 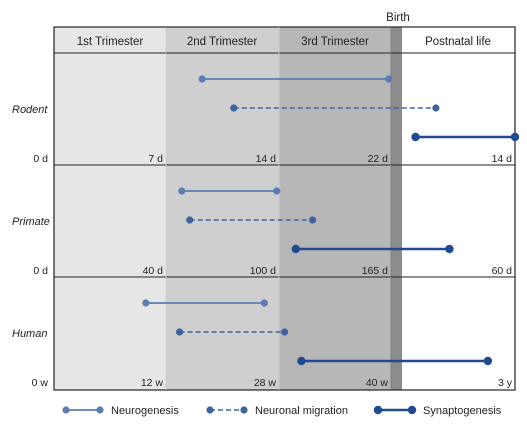 I want to click on tick-label: 40 d, so click(x=153, y=271).